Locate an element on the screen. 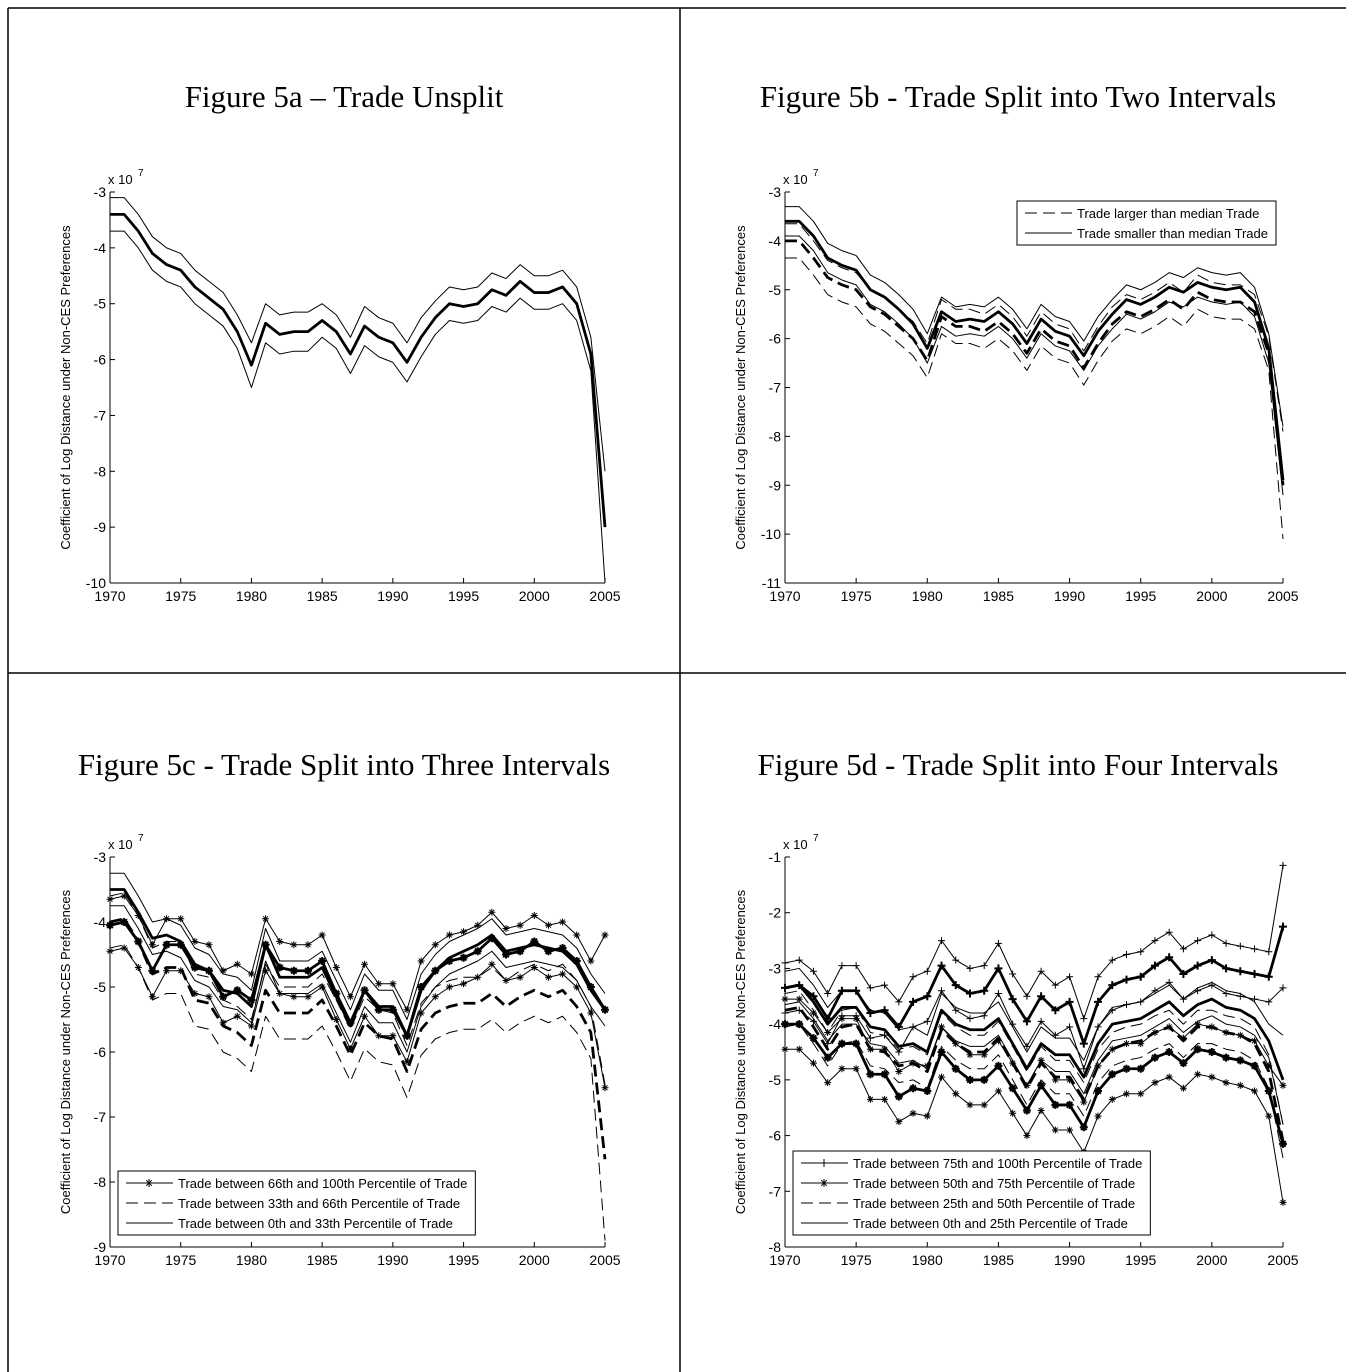  x-tick-label: 2000 is located at coordinates (534, 596).